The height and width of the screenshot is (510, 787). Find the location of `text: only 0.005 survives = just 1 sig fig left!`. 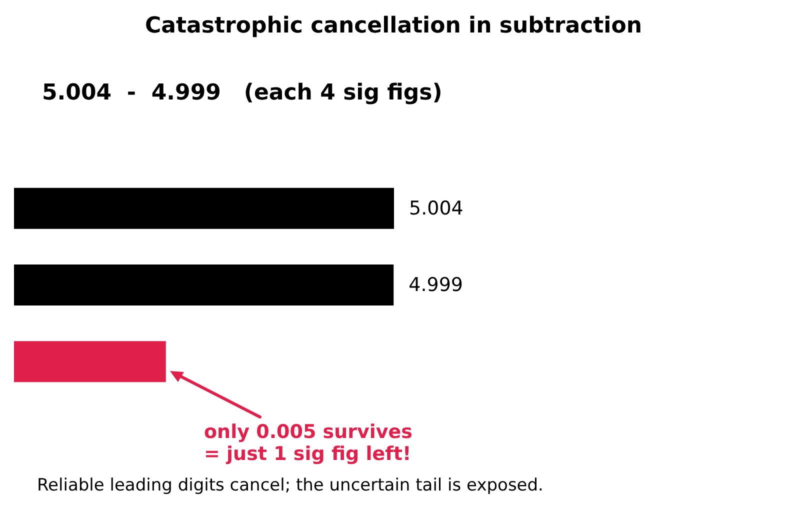

text: only 0.005 survives = just 1 sig fig left! is located at coordinates (308, 443).